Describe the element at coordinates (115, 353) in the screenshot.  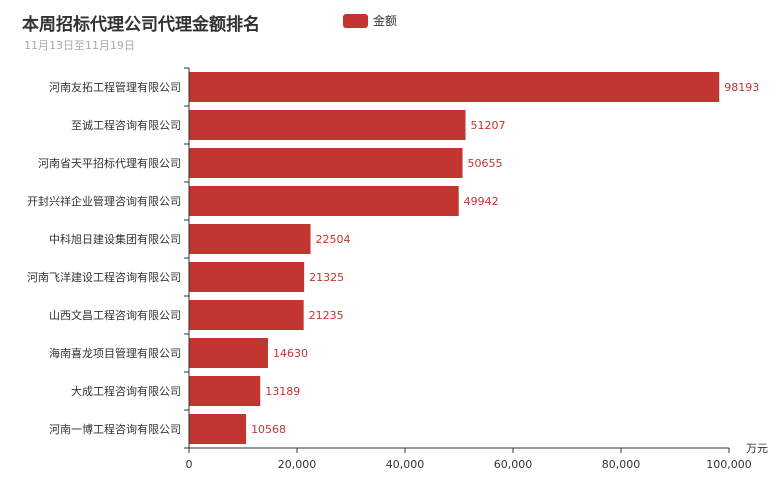
I see `category-label: 海南喜龙项目管理有限公司` at that location.